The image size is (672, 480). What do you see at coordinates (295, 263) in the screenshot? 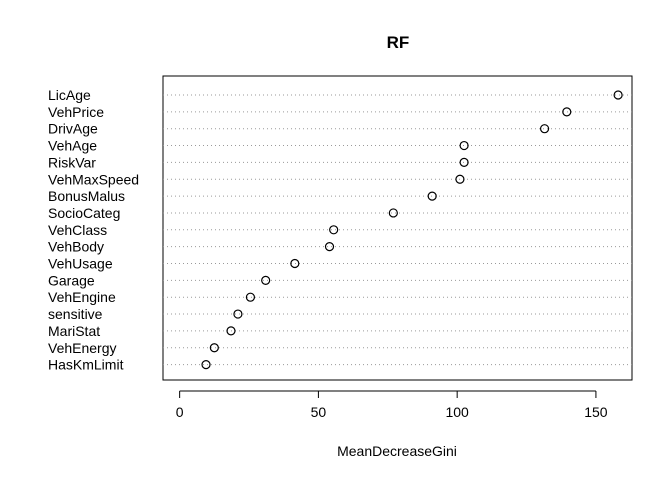
I see `data-point-VehUsage` at bounding box center [295, 263].